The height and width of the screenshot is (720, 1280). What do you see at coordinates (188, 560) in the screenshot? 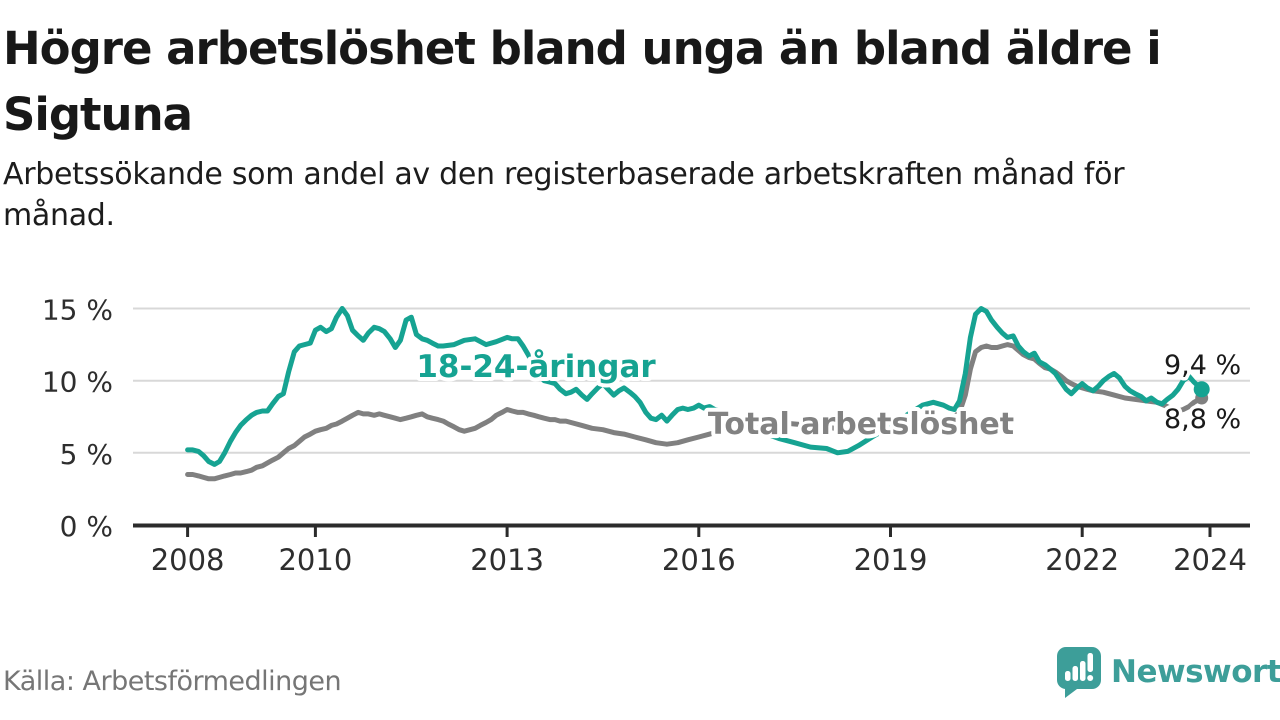
I see `x-tick-label-2008: 2008` at bounding box center [188, 560].